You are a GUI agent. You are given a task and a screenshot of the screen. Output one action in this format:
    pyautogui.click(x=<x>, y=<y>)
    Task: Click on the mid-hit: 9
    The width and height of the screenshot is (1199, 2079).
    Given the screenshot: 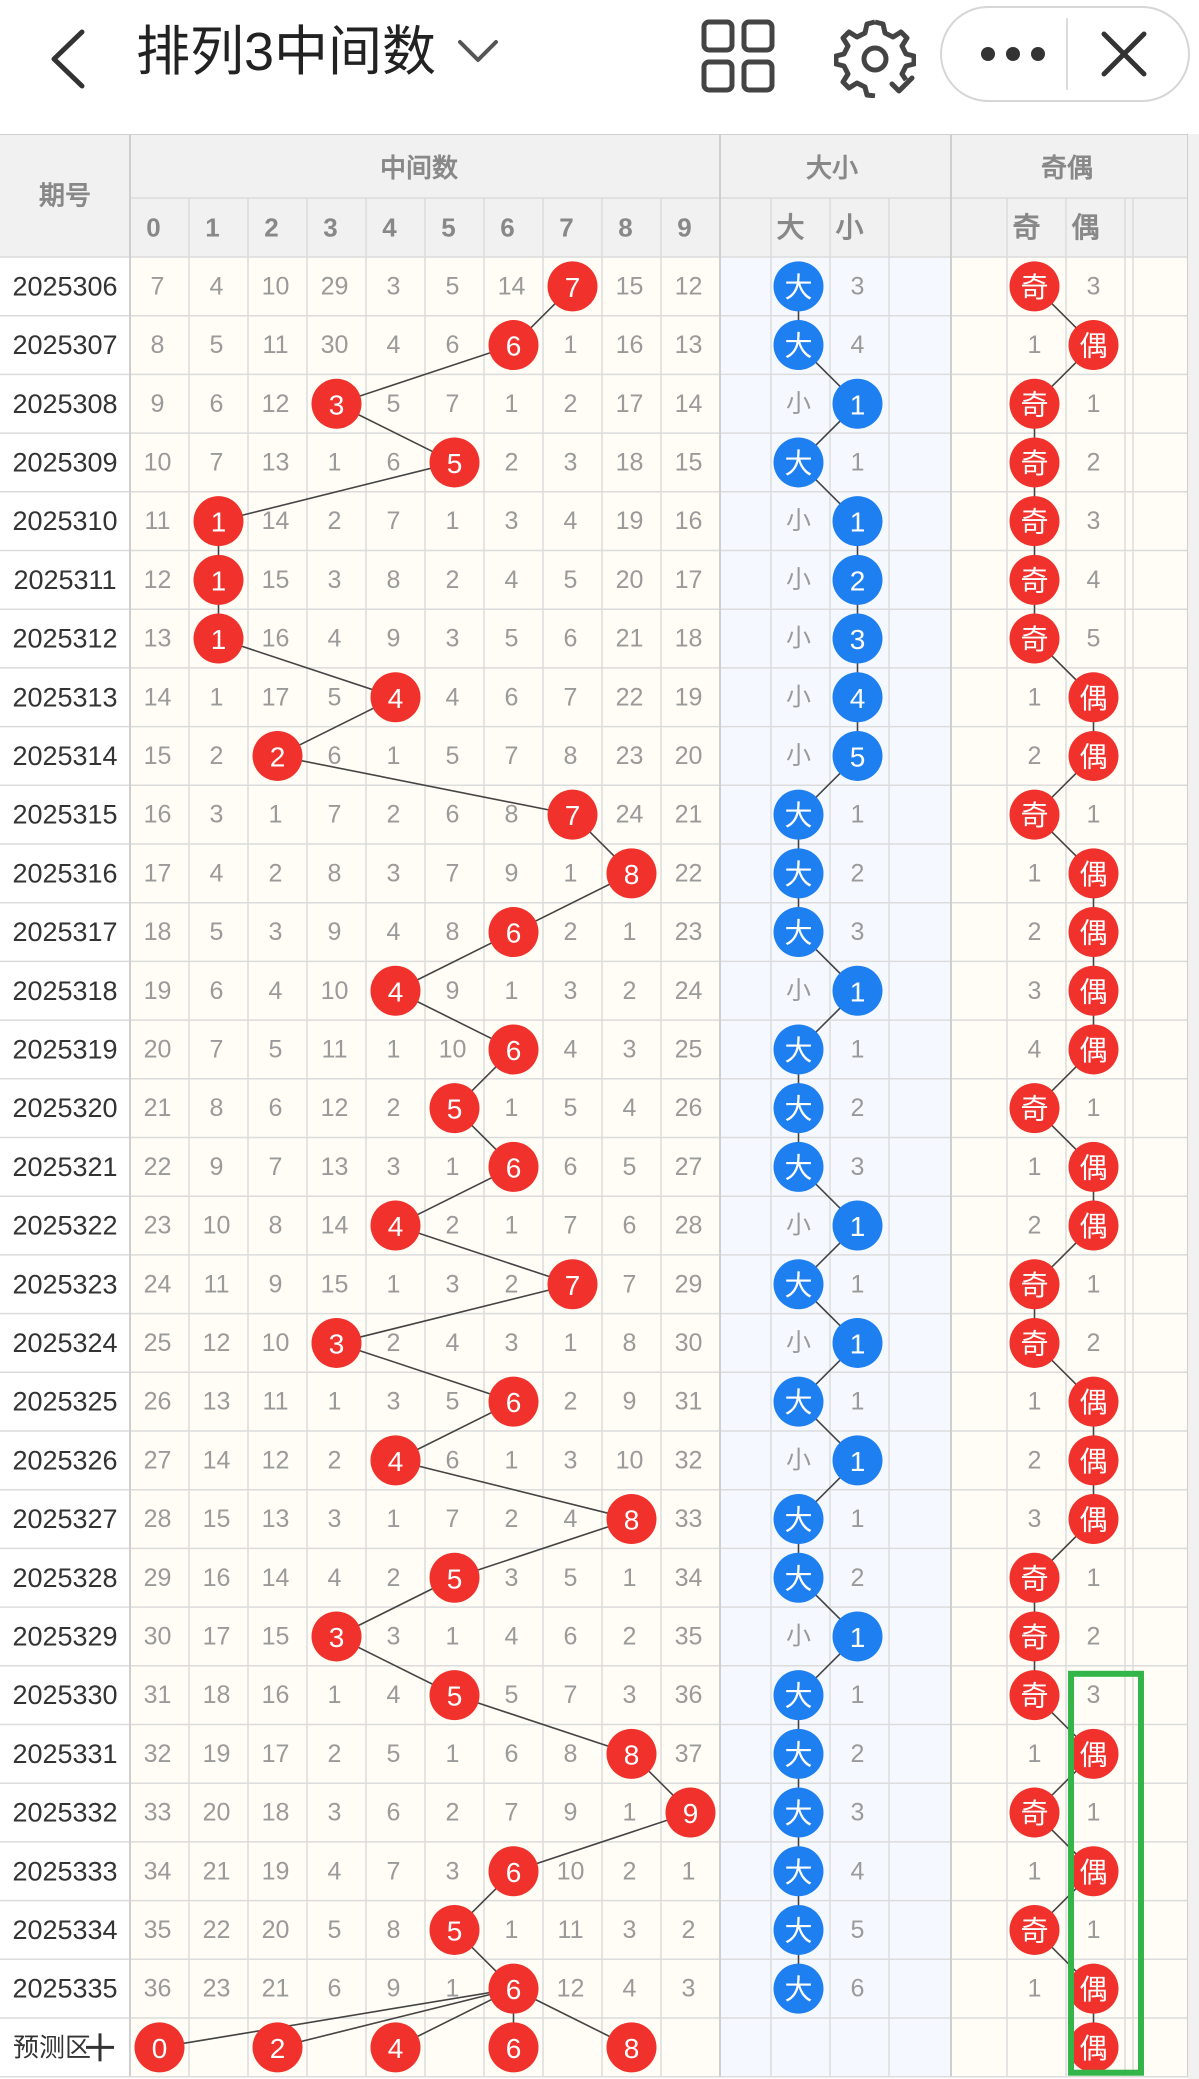 What is the action you would take?
    pyautogui.click(x=691, y=1813)
    